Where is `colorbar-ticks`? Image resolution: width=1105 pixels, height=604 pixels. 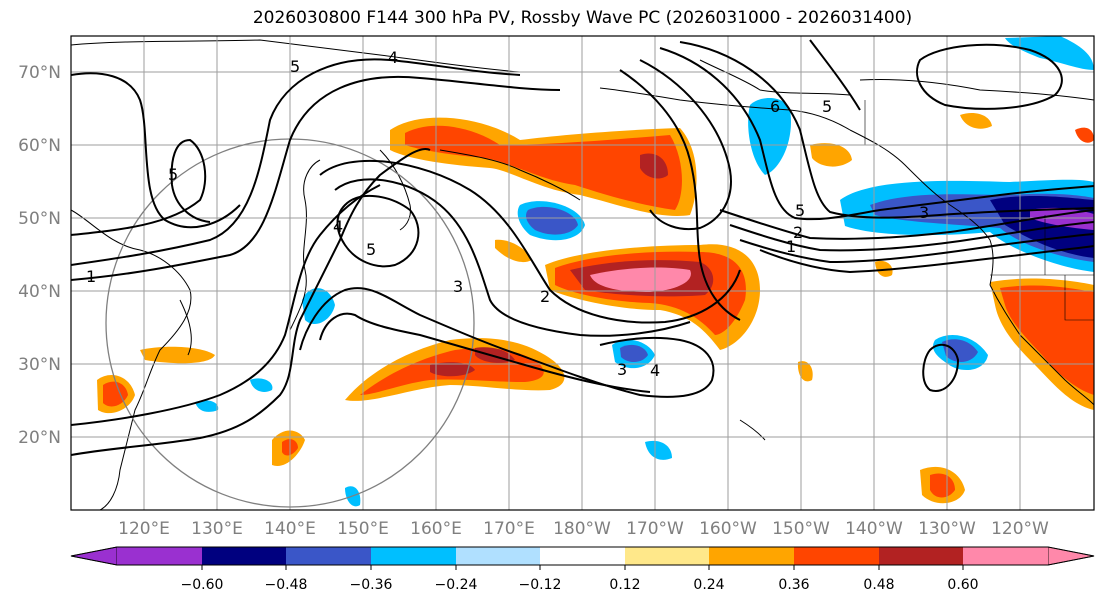
colorbar-ticks is located at coordinates (582, 567).